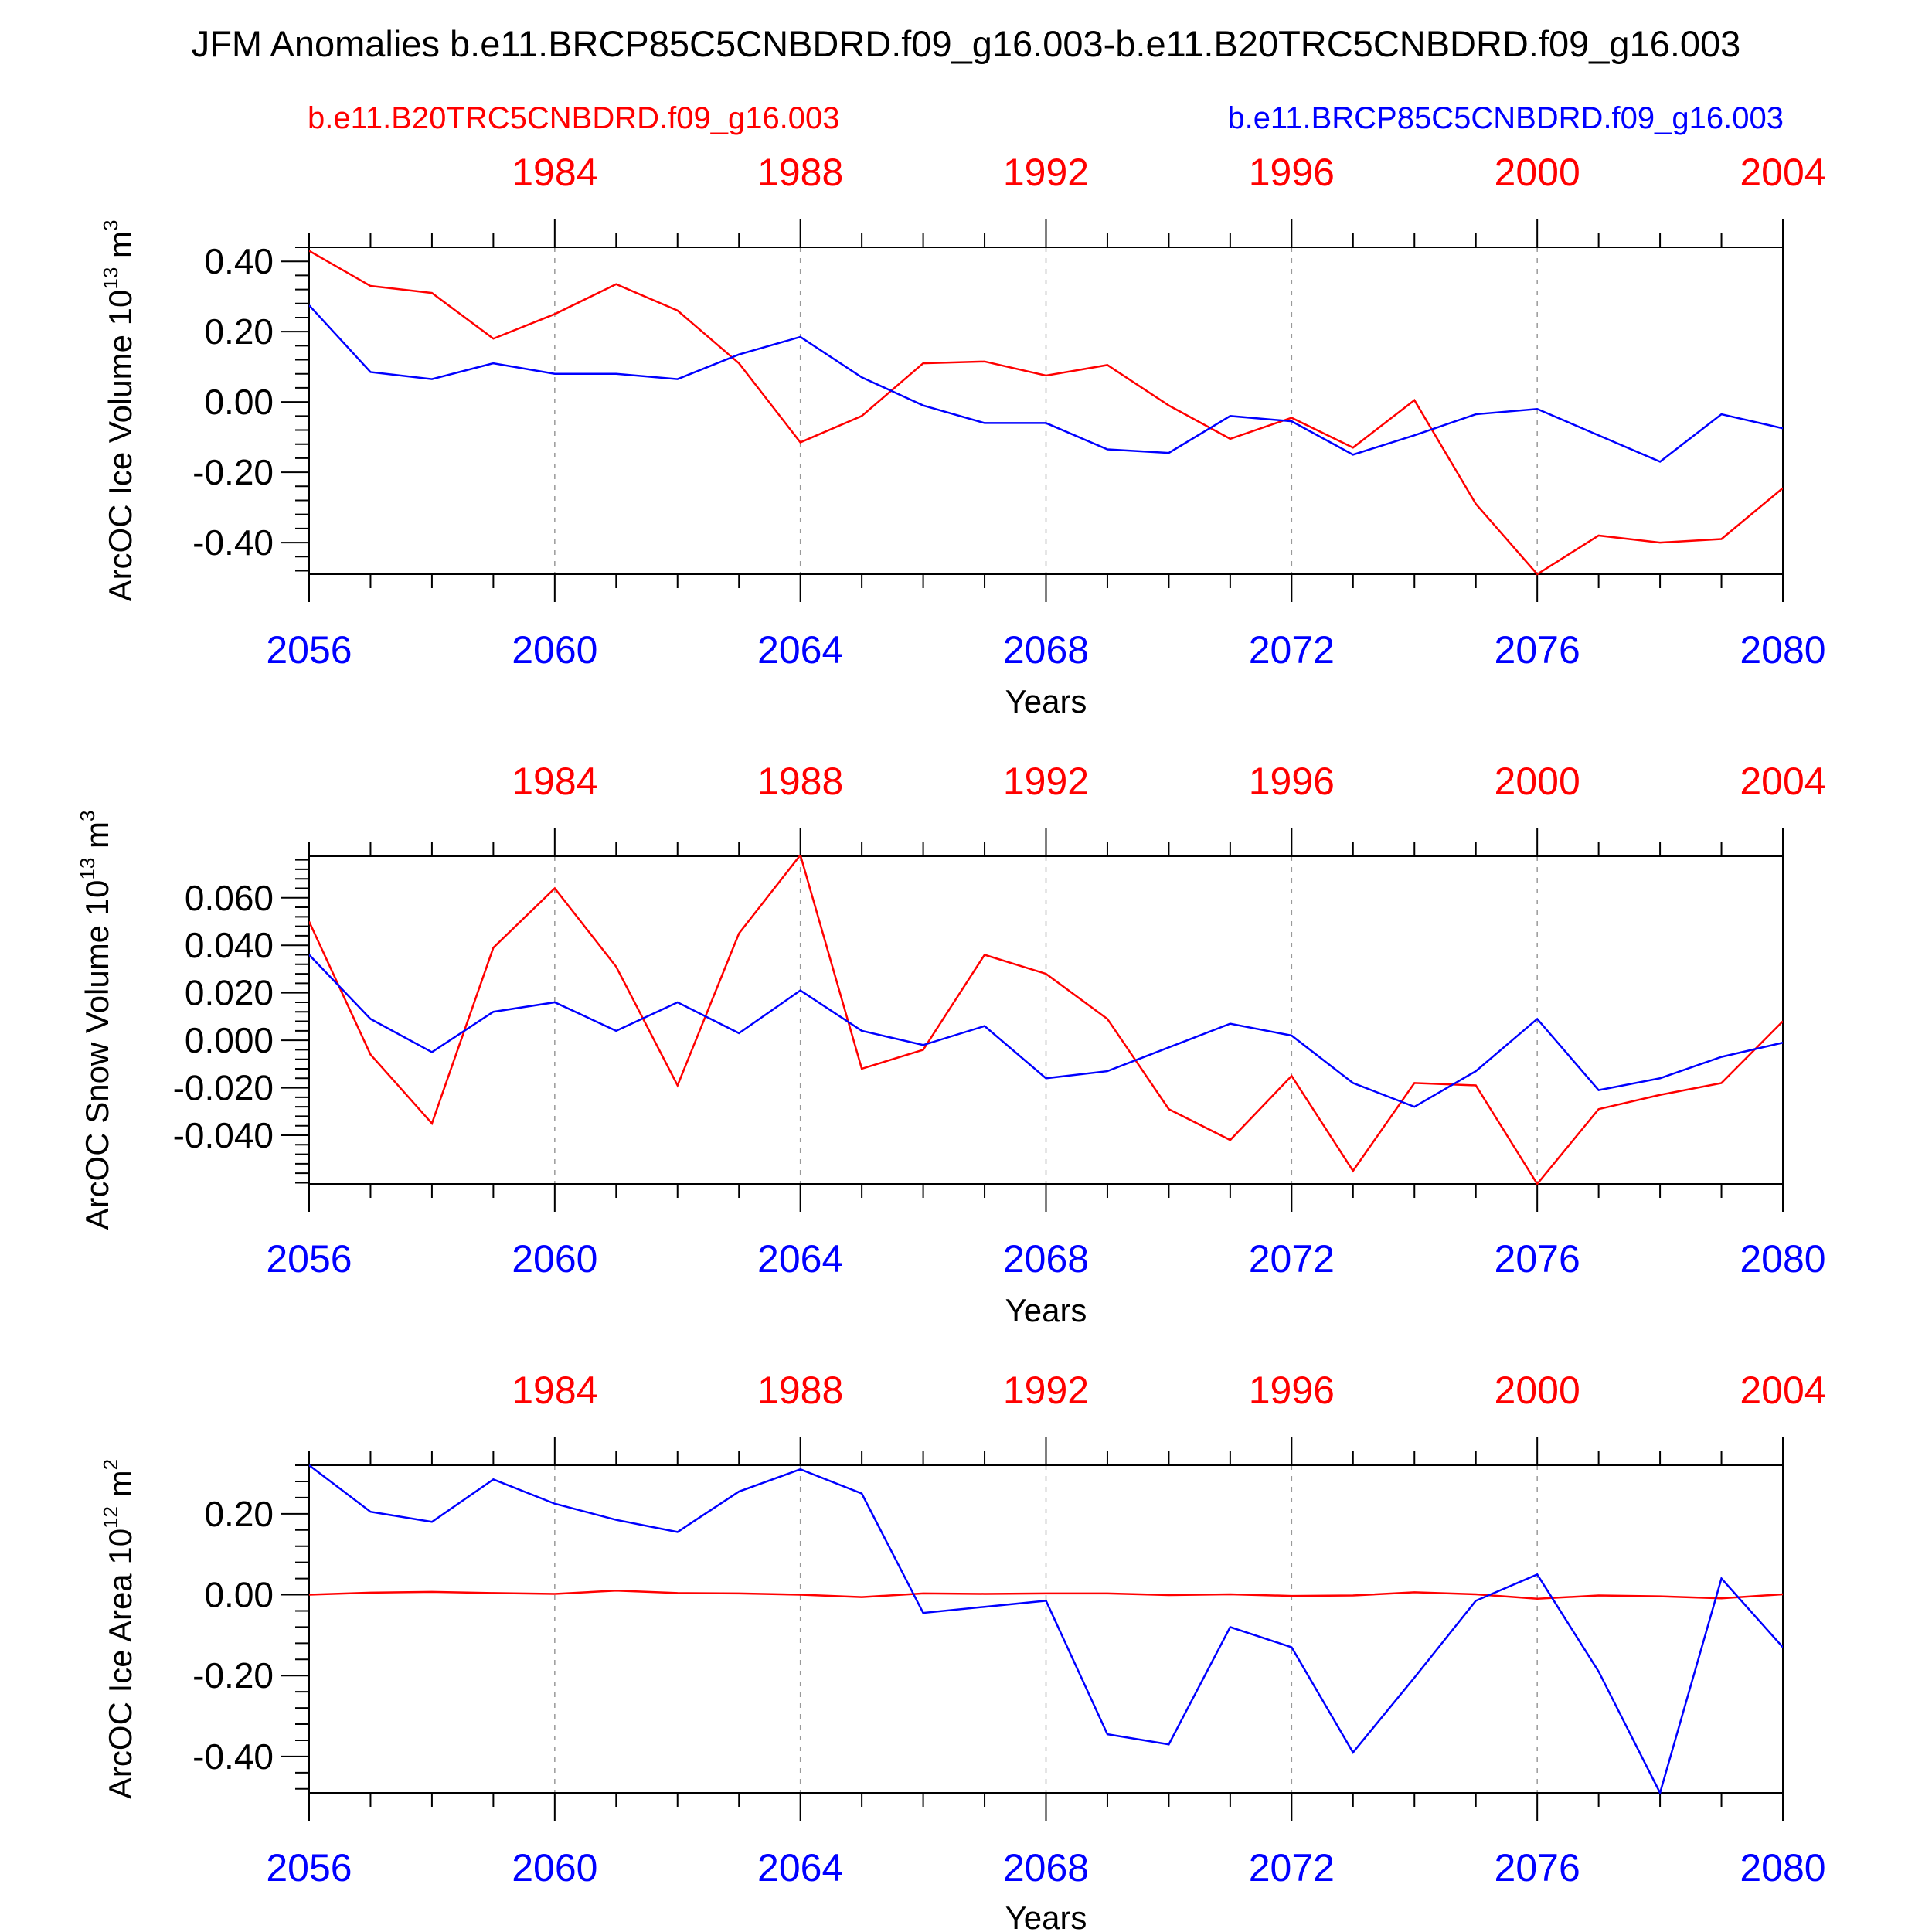  I want to click on y-axis-label: ArcOC Snow Volume 1013 m3, so click(95, 1020).